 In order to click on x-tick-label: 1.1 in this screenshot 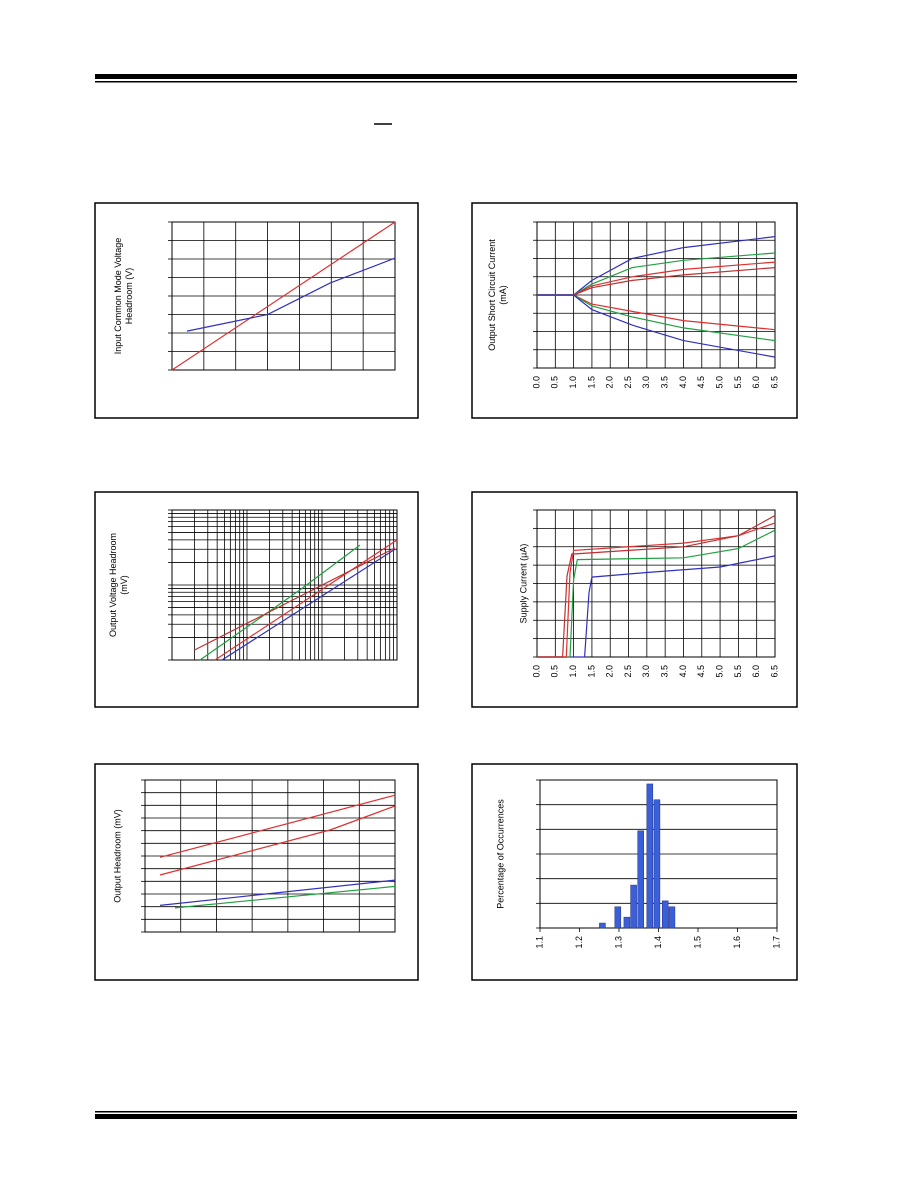, I will do `click(539, 942)`.